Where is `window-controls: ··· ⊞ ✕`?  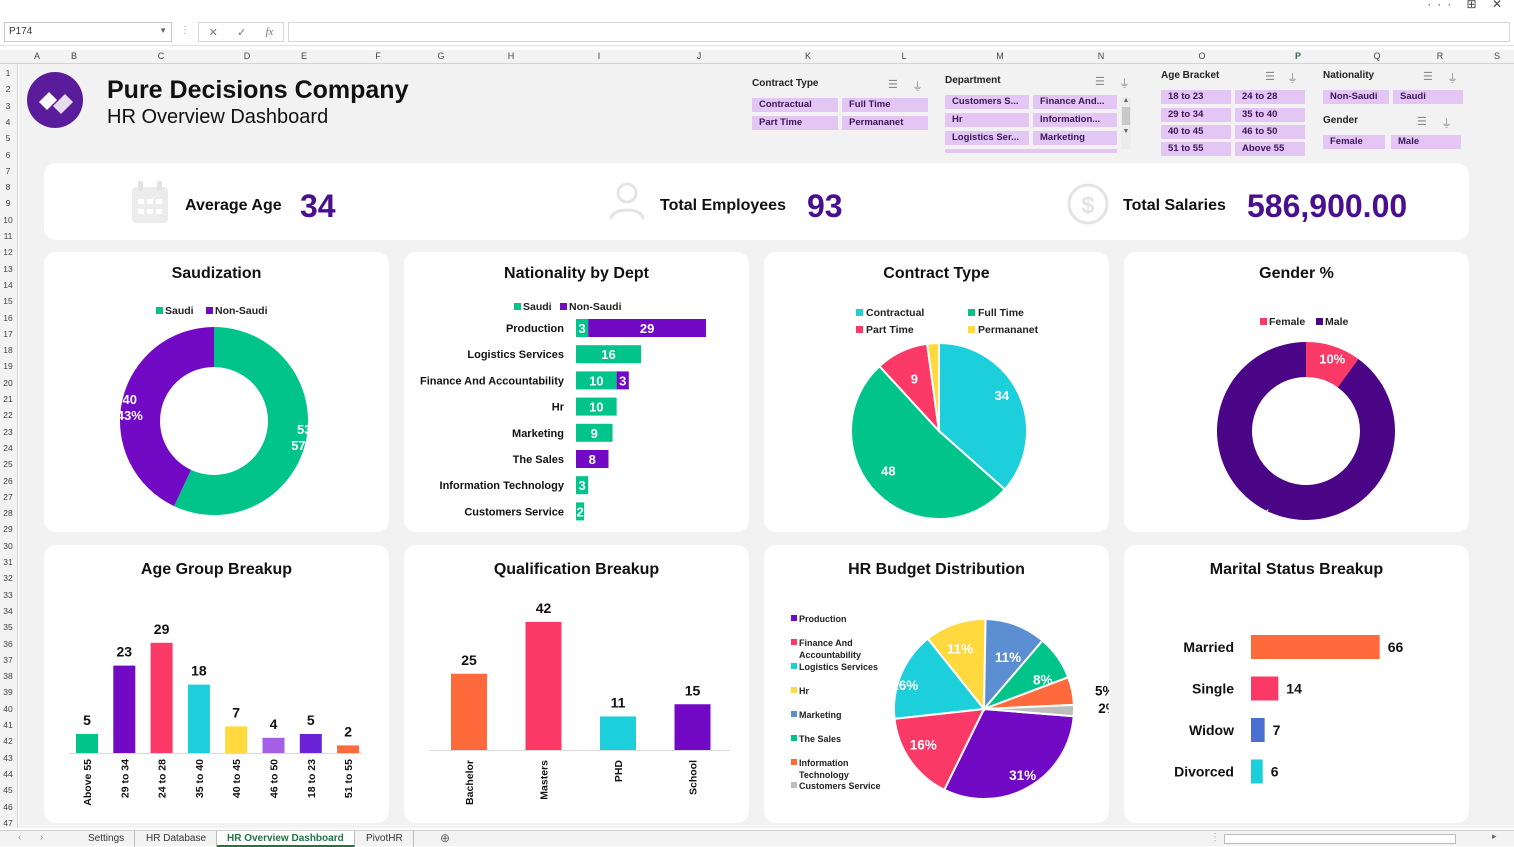
window-controls: ··· ⊞ ✕ is located at coordinates (1467, 5).